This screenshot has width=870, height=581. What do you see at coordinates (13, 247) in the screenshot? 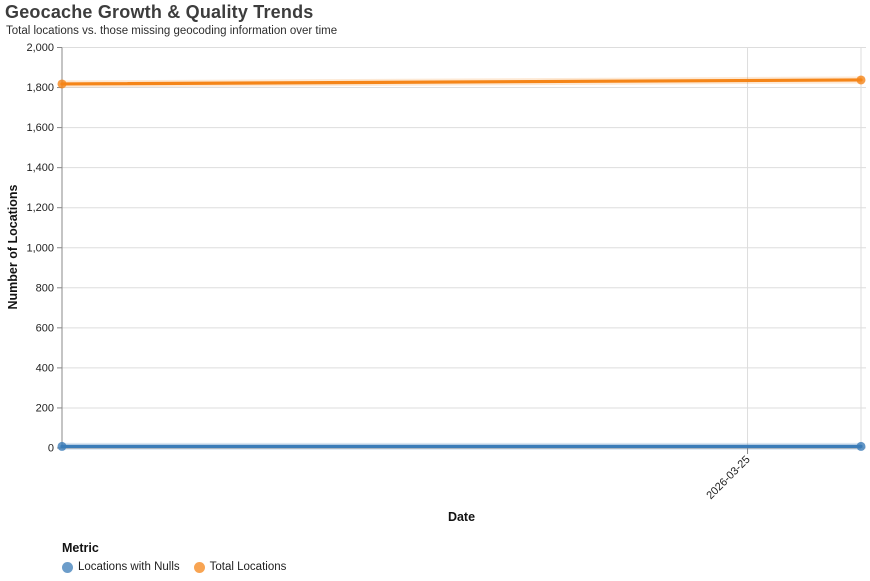
I see `y-axis-title: Number of Locations` at bounding box center [13, 247].